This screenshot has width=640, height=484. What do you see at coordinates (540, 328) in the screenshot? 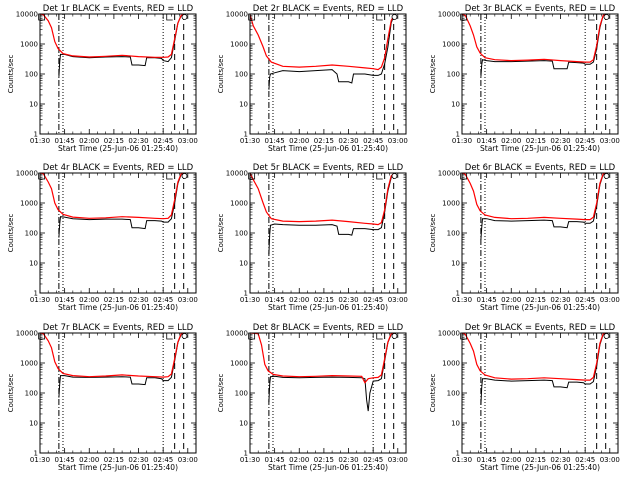
I see `panel-title: Det 9r BLACK = Events, RED = LLD` at bounding box center [540, 328].